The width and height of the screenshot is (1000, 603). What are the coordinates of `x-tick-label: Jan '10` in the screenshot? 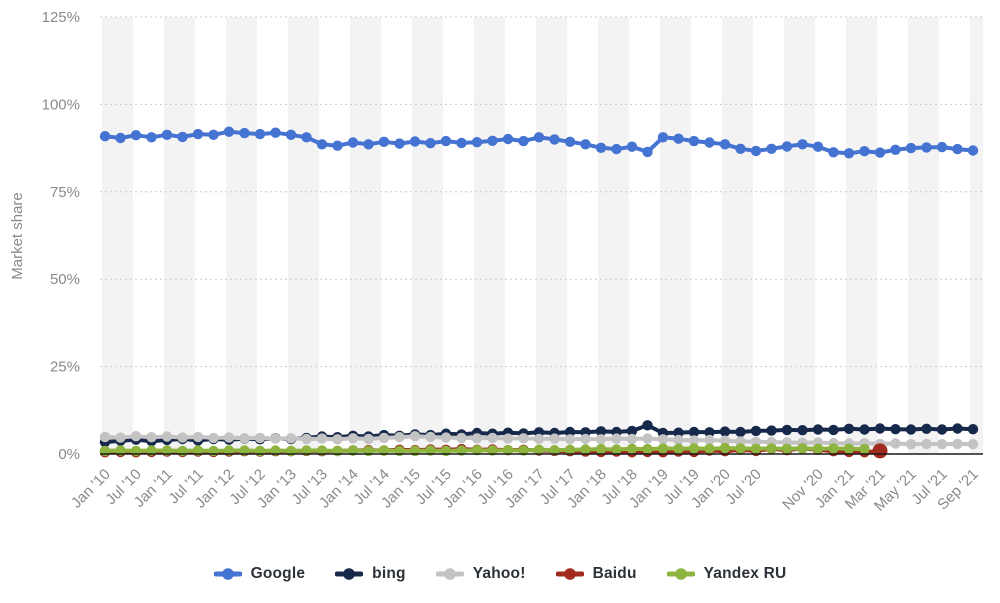 It's located at (91, 489).